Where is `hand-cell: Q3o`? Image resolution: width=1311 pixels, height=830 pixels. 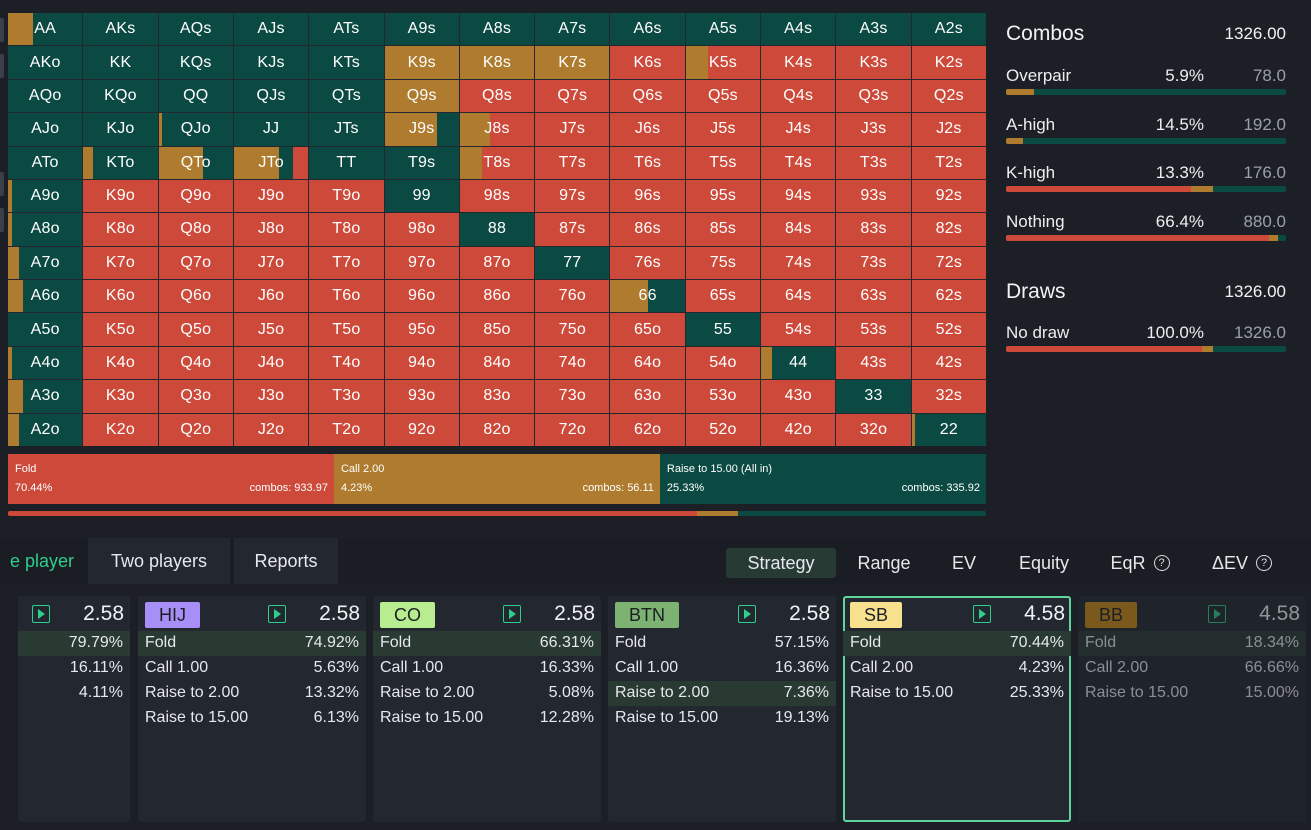 hand-cell: Q3o is located at coordinates (195, 396).